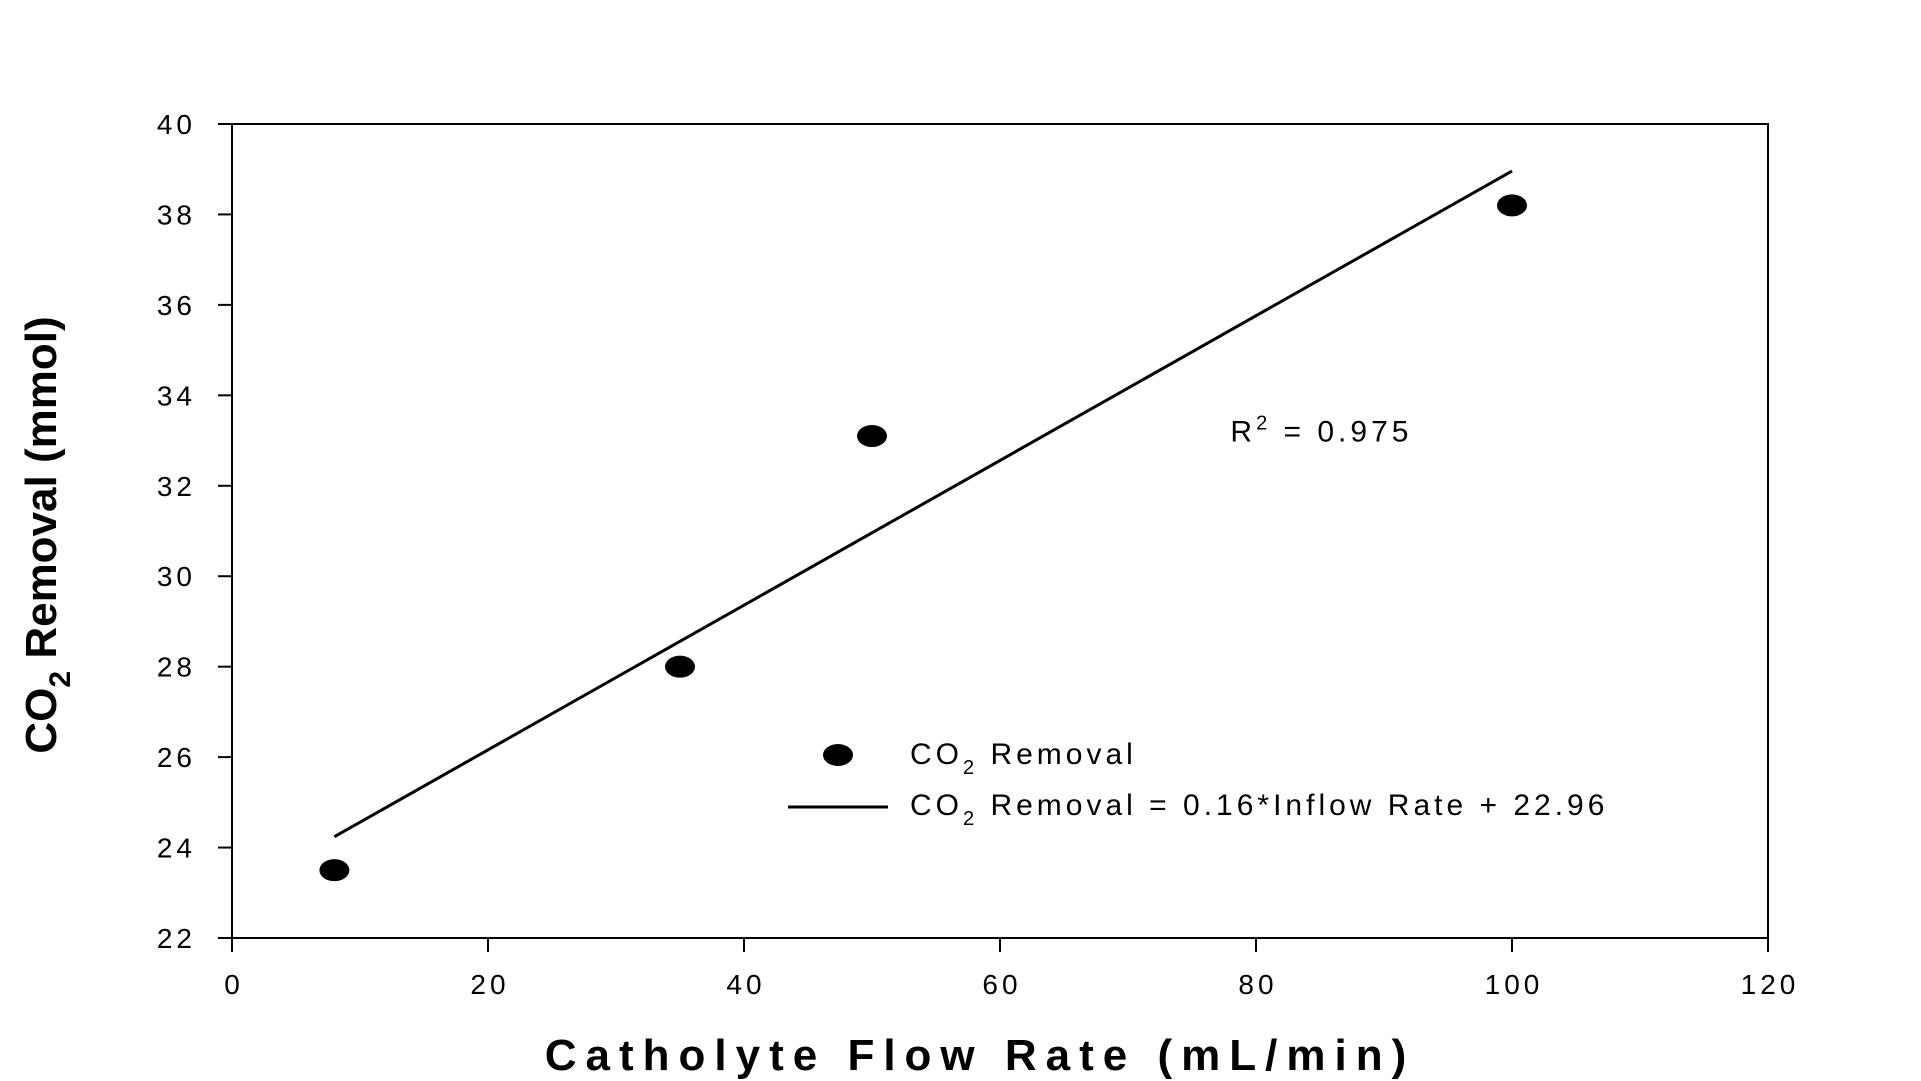 This screenshot has height=1081, width=1921. Describe the element at coordinates (745, 984) in the screenshot. I see `x-tick-label: 40` at that location.